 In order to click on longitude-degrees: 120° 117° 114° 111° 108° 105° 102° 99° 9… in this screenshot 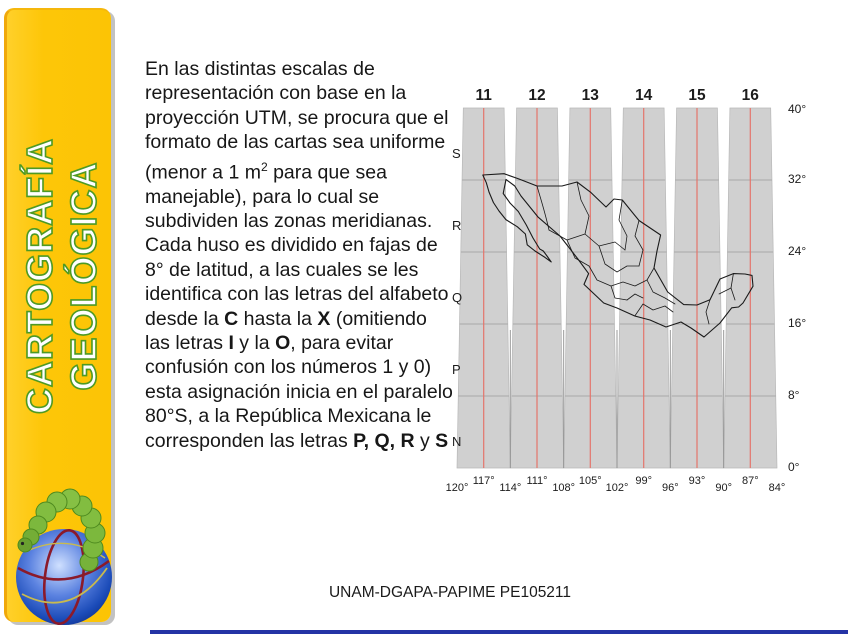, I will do `click(616, 484)`.